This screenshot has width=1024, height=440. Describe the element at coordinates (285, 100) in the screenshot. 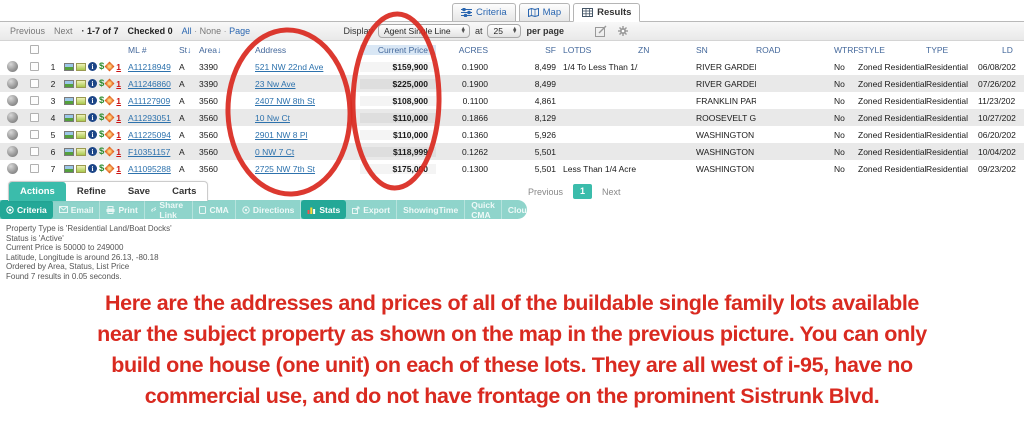

I see `address-link: 2407 NW 8th St` at that location.